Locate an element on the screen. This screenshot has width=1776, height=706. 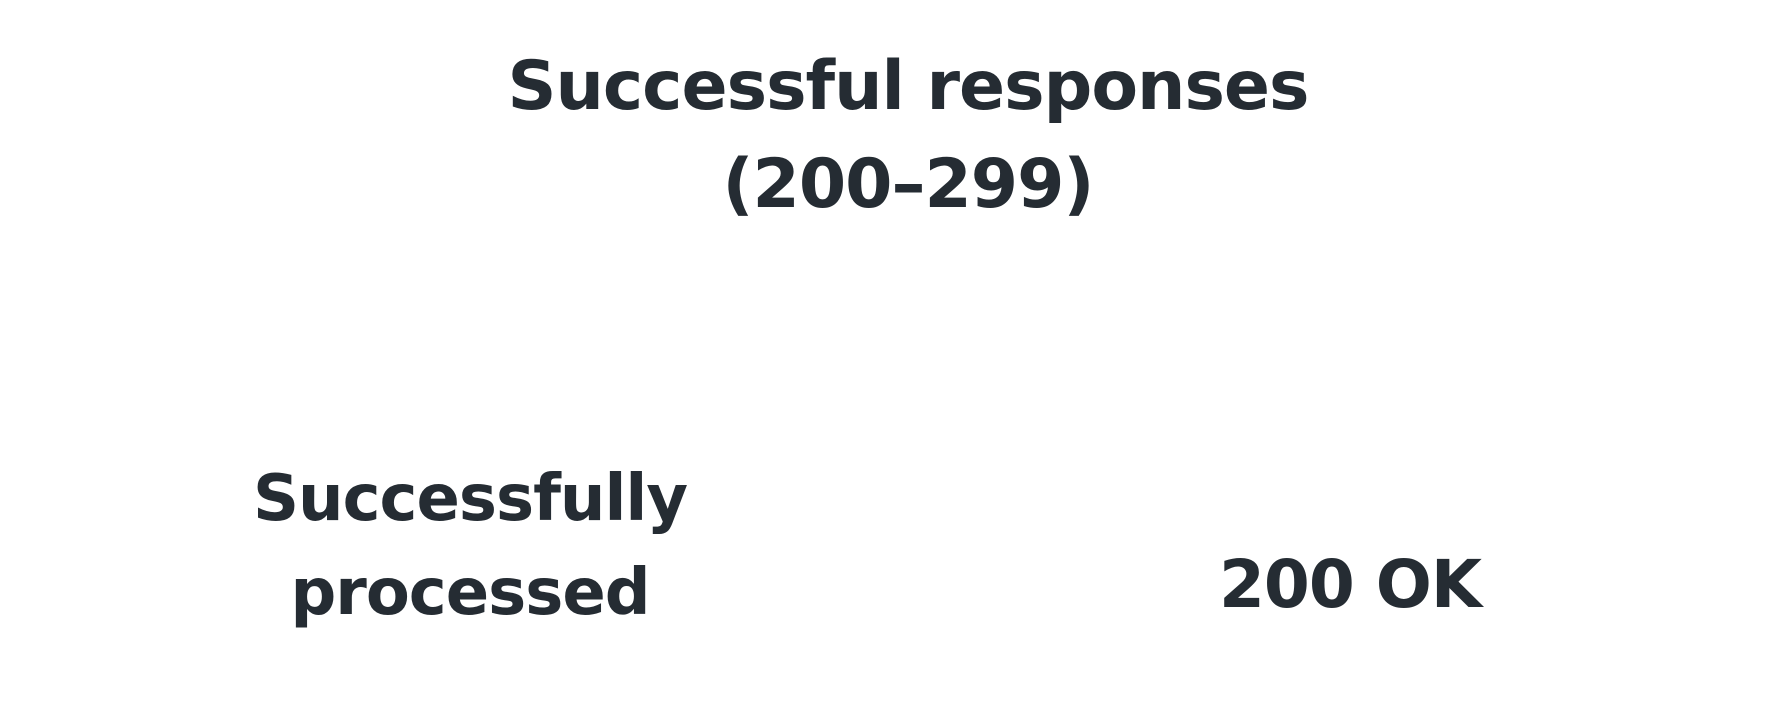
section-title-line-1: Successful responses is located at coordinates (908, 86).